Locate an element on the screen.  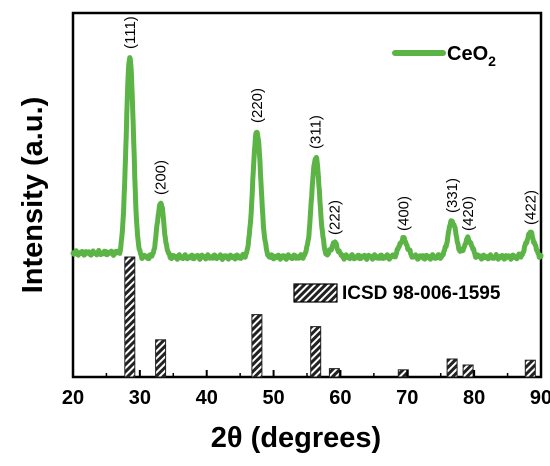
legend-hatch-swatch is located at coordinates (315, 293).